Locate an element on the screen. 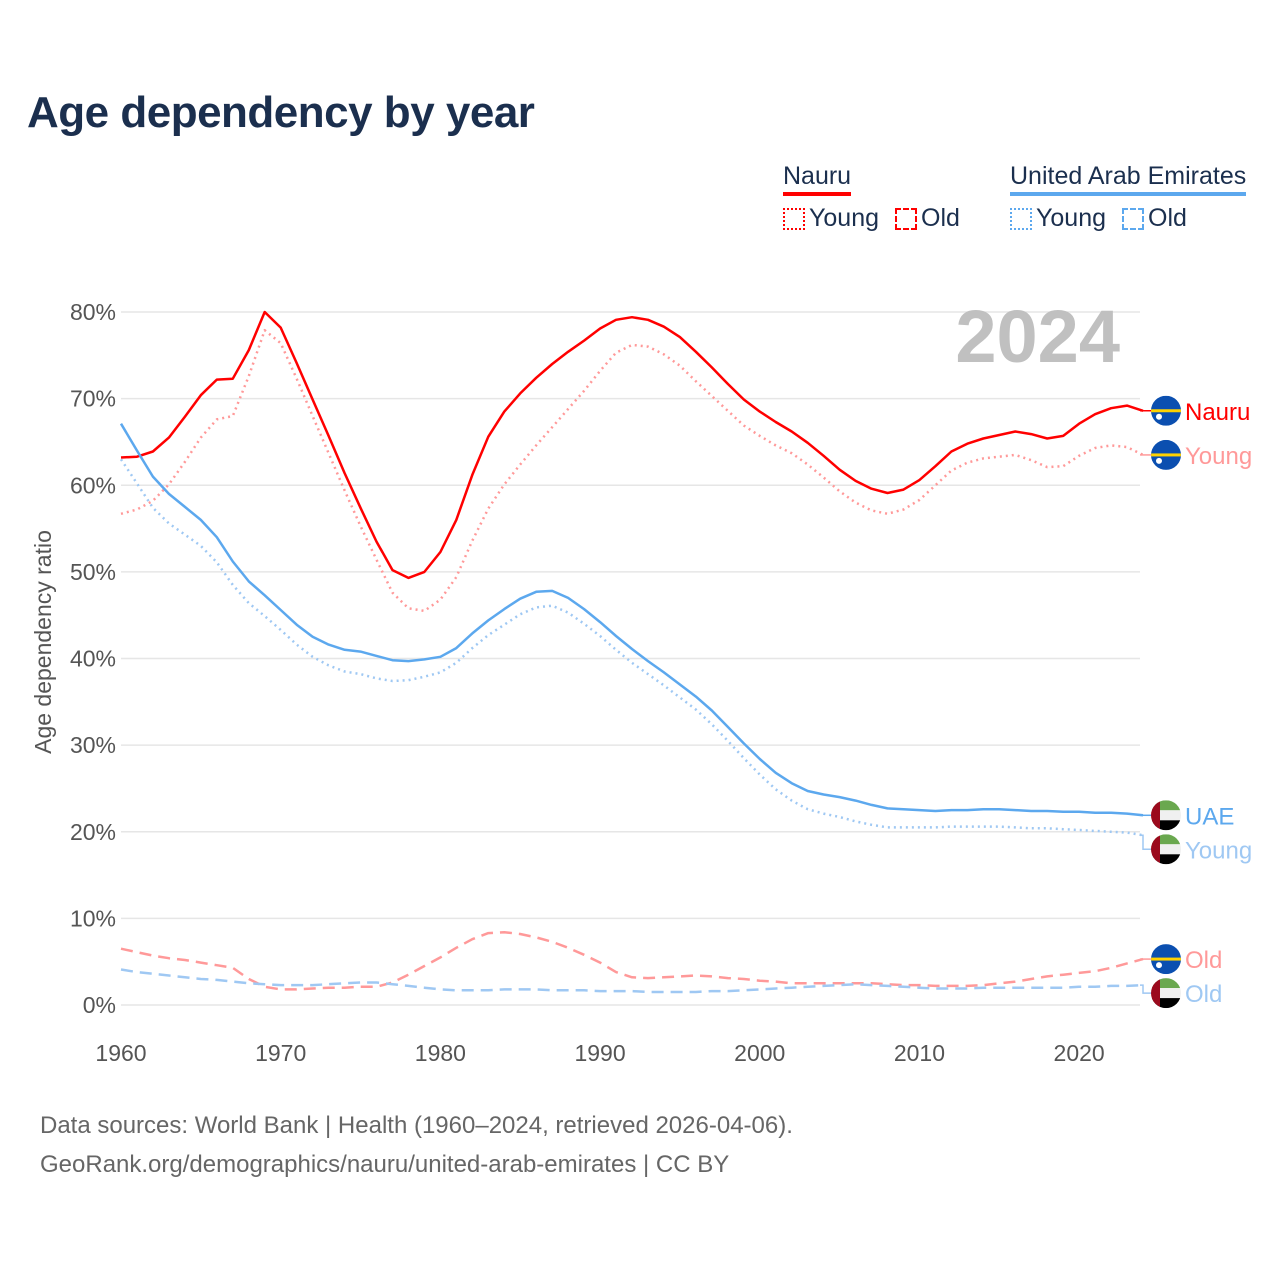 Image resolution: width=1280 pixels, height=1280 pixels. legend-uae-old: Old is located at coordinates (1154, 218).